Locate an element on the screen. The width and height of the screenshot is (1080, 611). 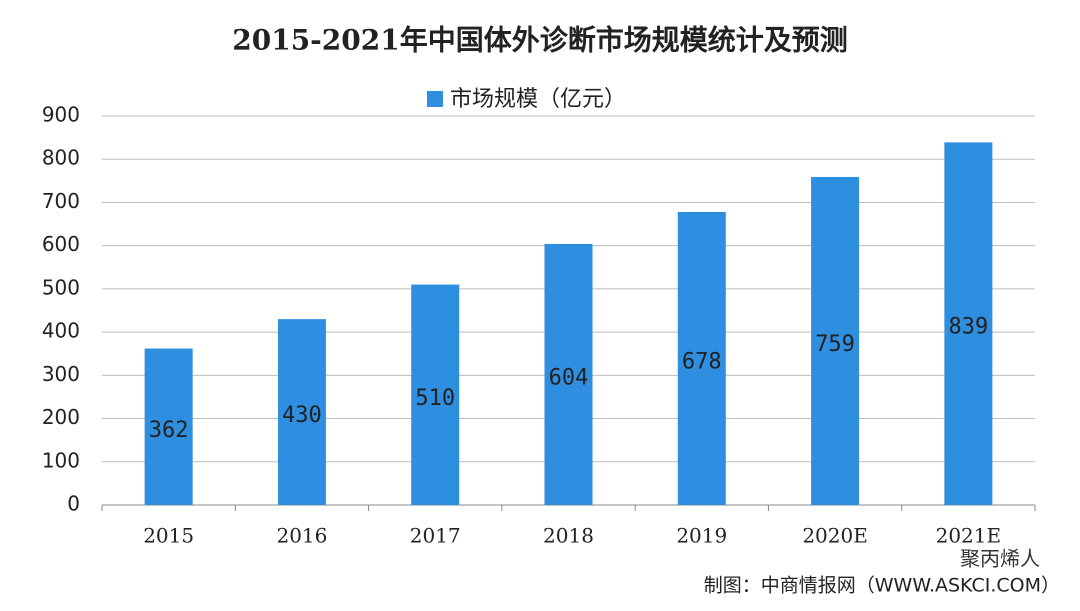
y-tick-label: 400 is located at coordinates (61, 331).